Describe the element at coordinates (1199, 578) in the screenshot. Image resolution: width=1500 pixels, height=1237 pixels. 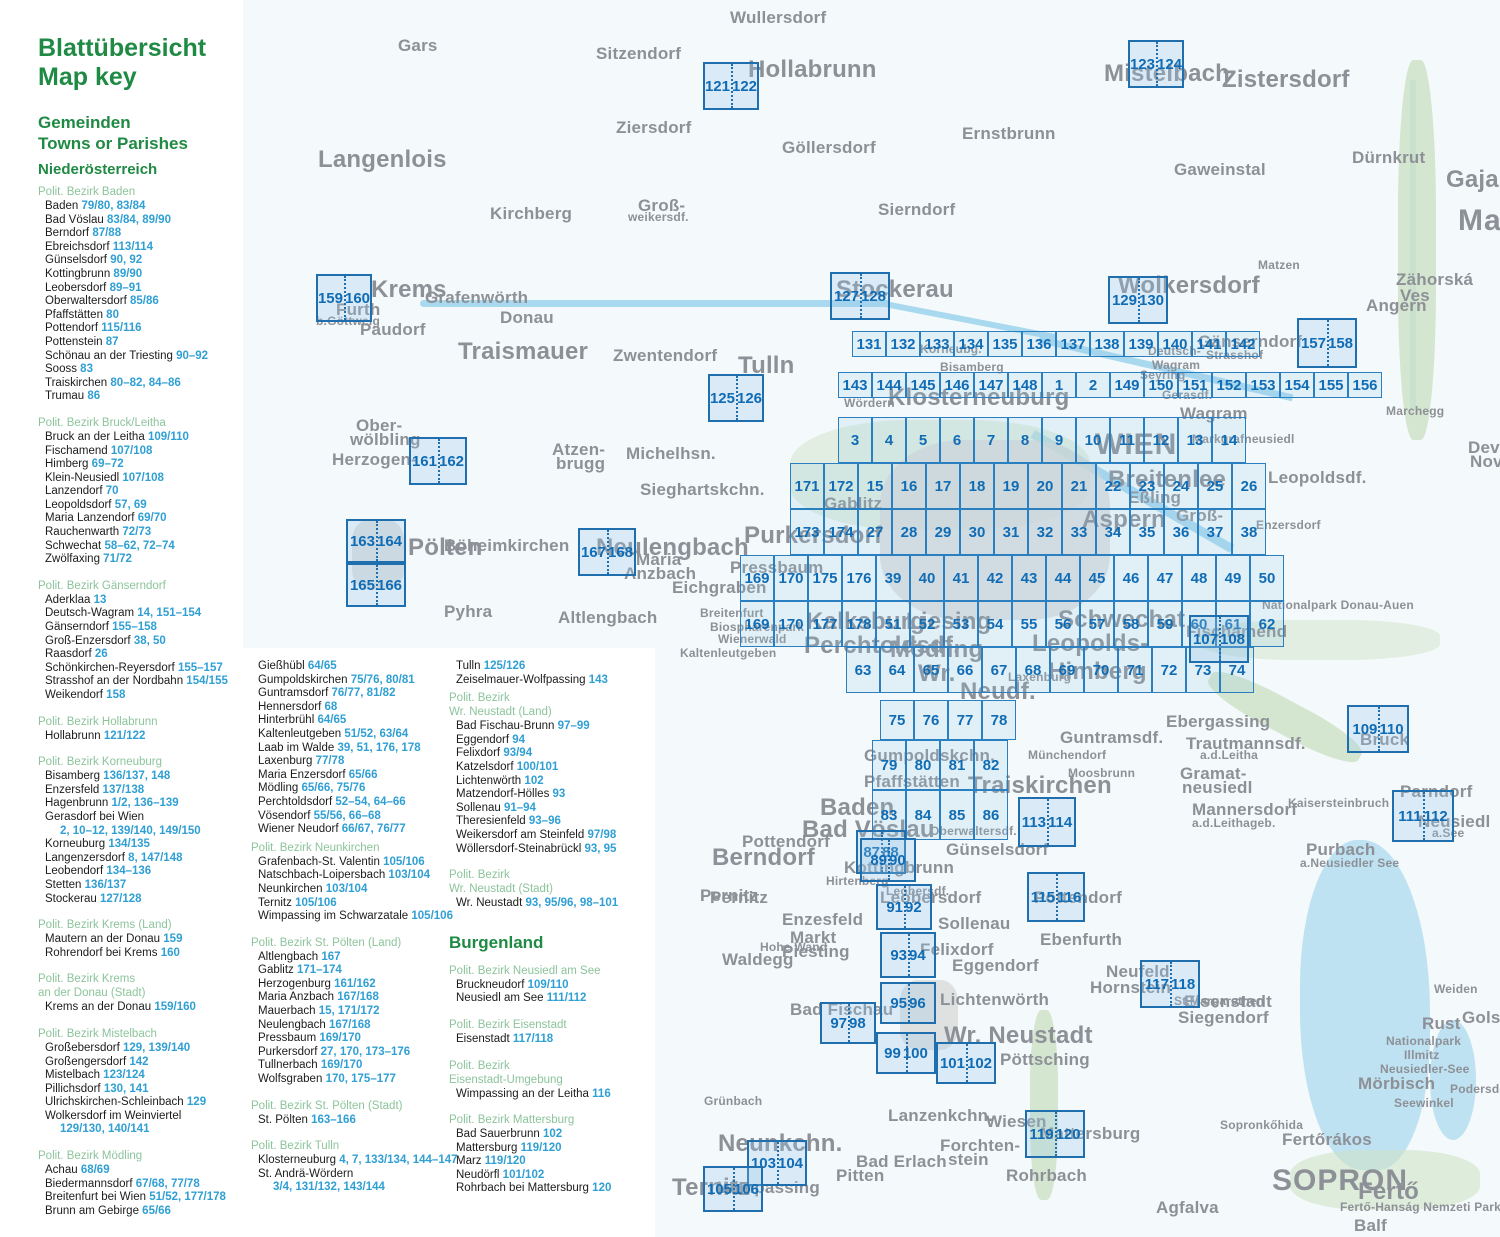
I see `sheet-grid-cell-48: 48` at that location.